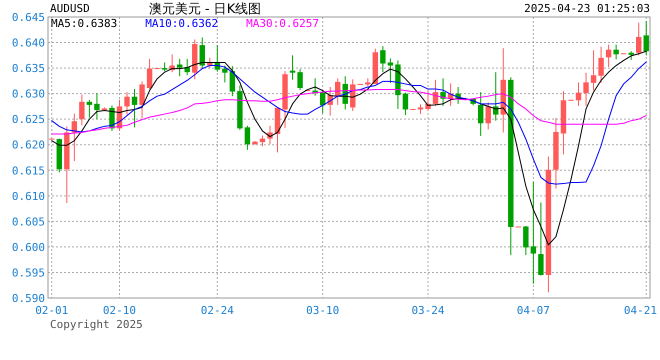 The image size is (660, 360). Describe the element at coordinates (28, 43) in the screenshot. I see `y-tick-label: 0.640` at that location.